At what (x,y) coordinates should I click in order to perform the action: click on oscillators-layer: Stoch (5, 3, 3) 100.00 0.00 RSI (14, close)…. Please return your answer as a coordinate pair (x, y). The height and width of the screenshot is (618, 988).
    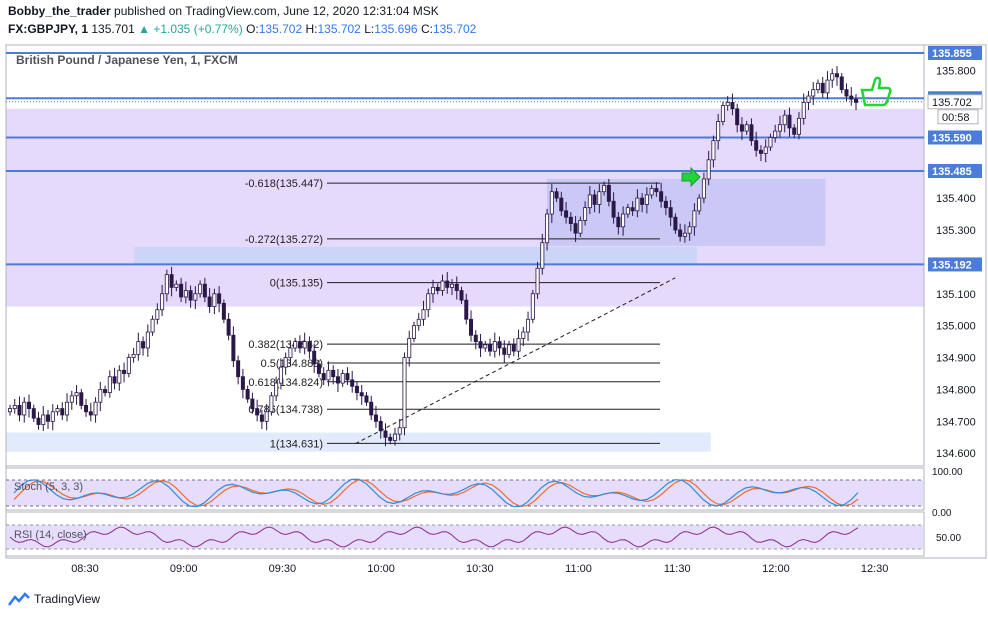
    Looking at the image, I should click on (484, 508).